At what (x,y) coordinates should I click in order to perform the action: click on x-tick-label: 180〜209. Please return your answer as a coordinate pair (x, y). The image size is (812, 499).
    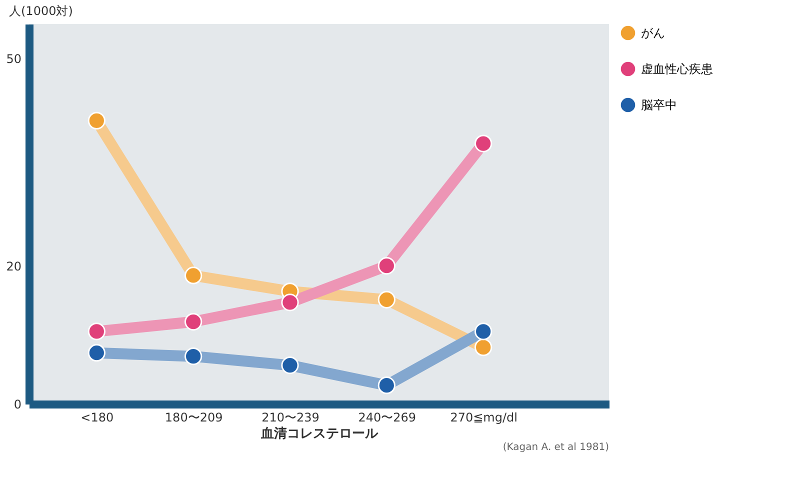
    Looking at the image, I should click on (193, 417).